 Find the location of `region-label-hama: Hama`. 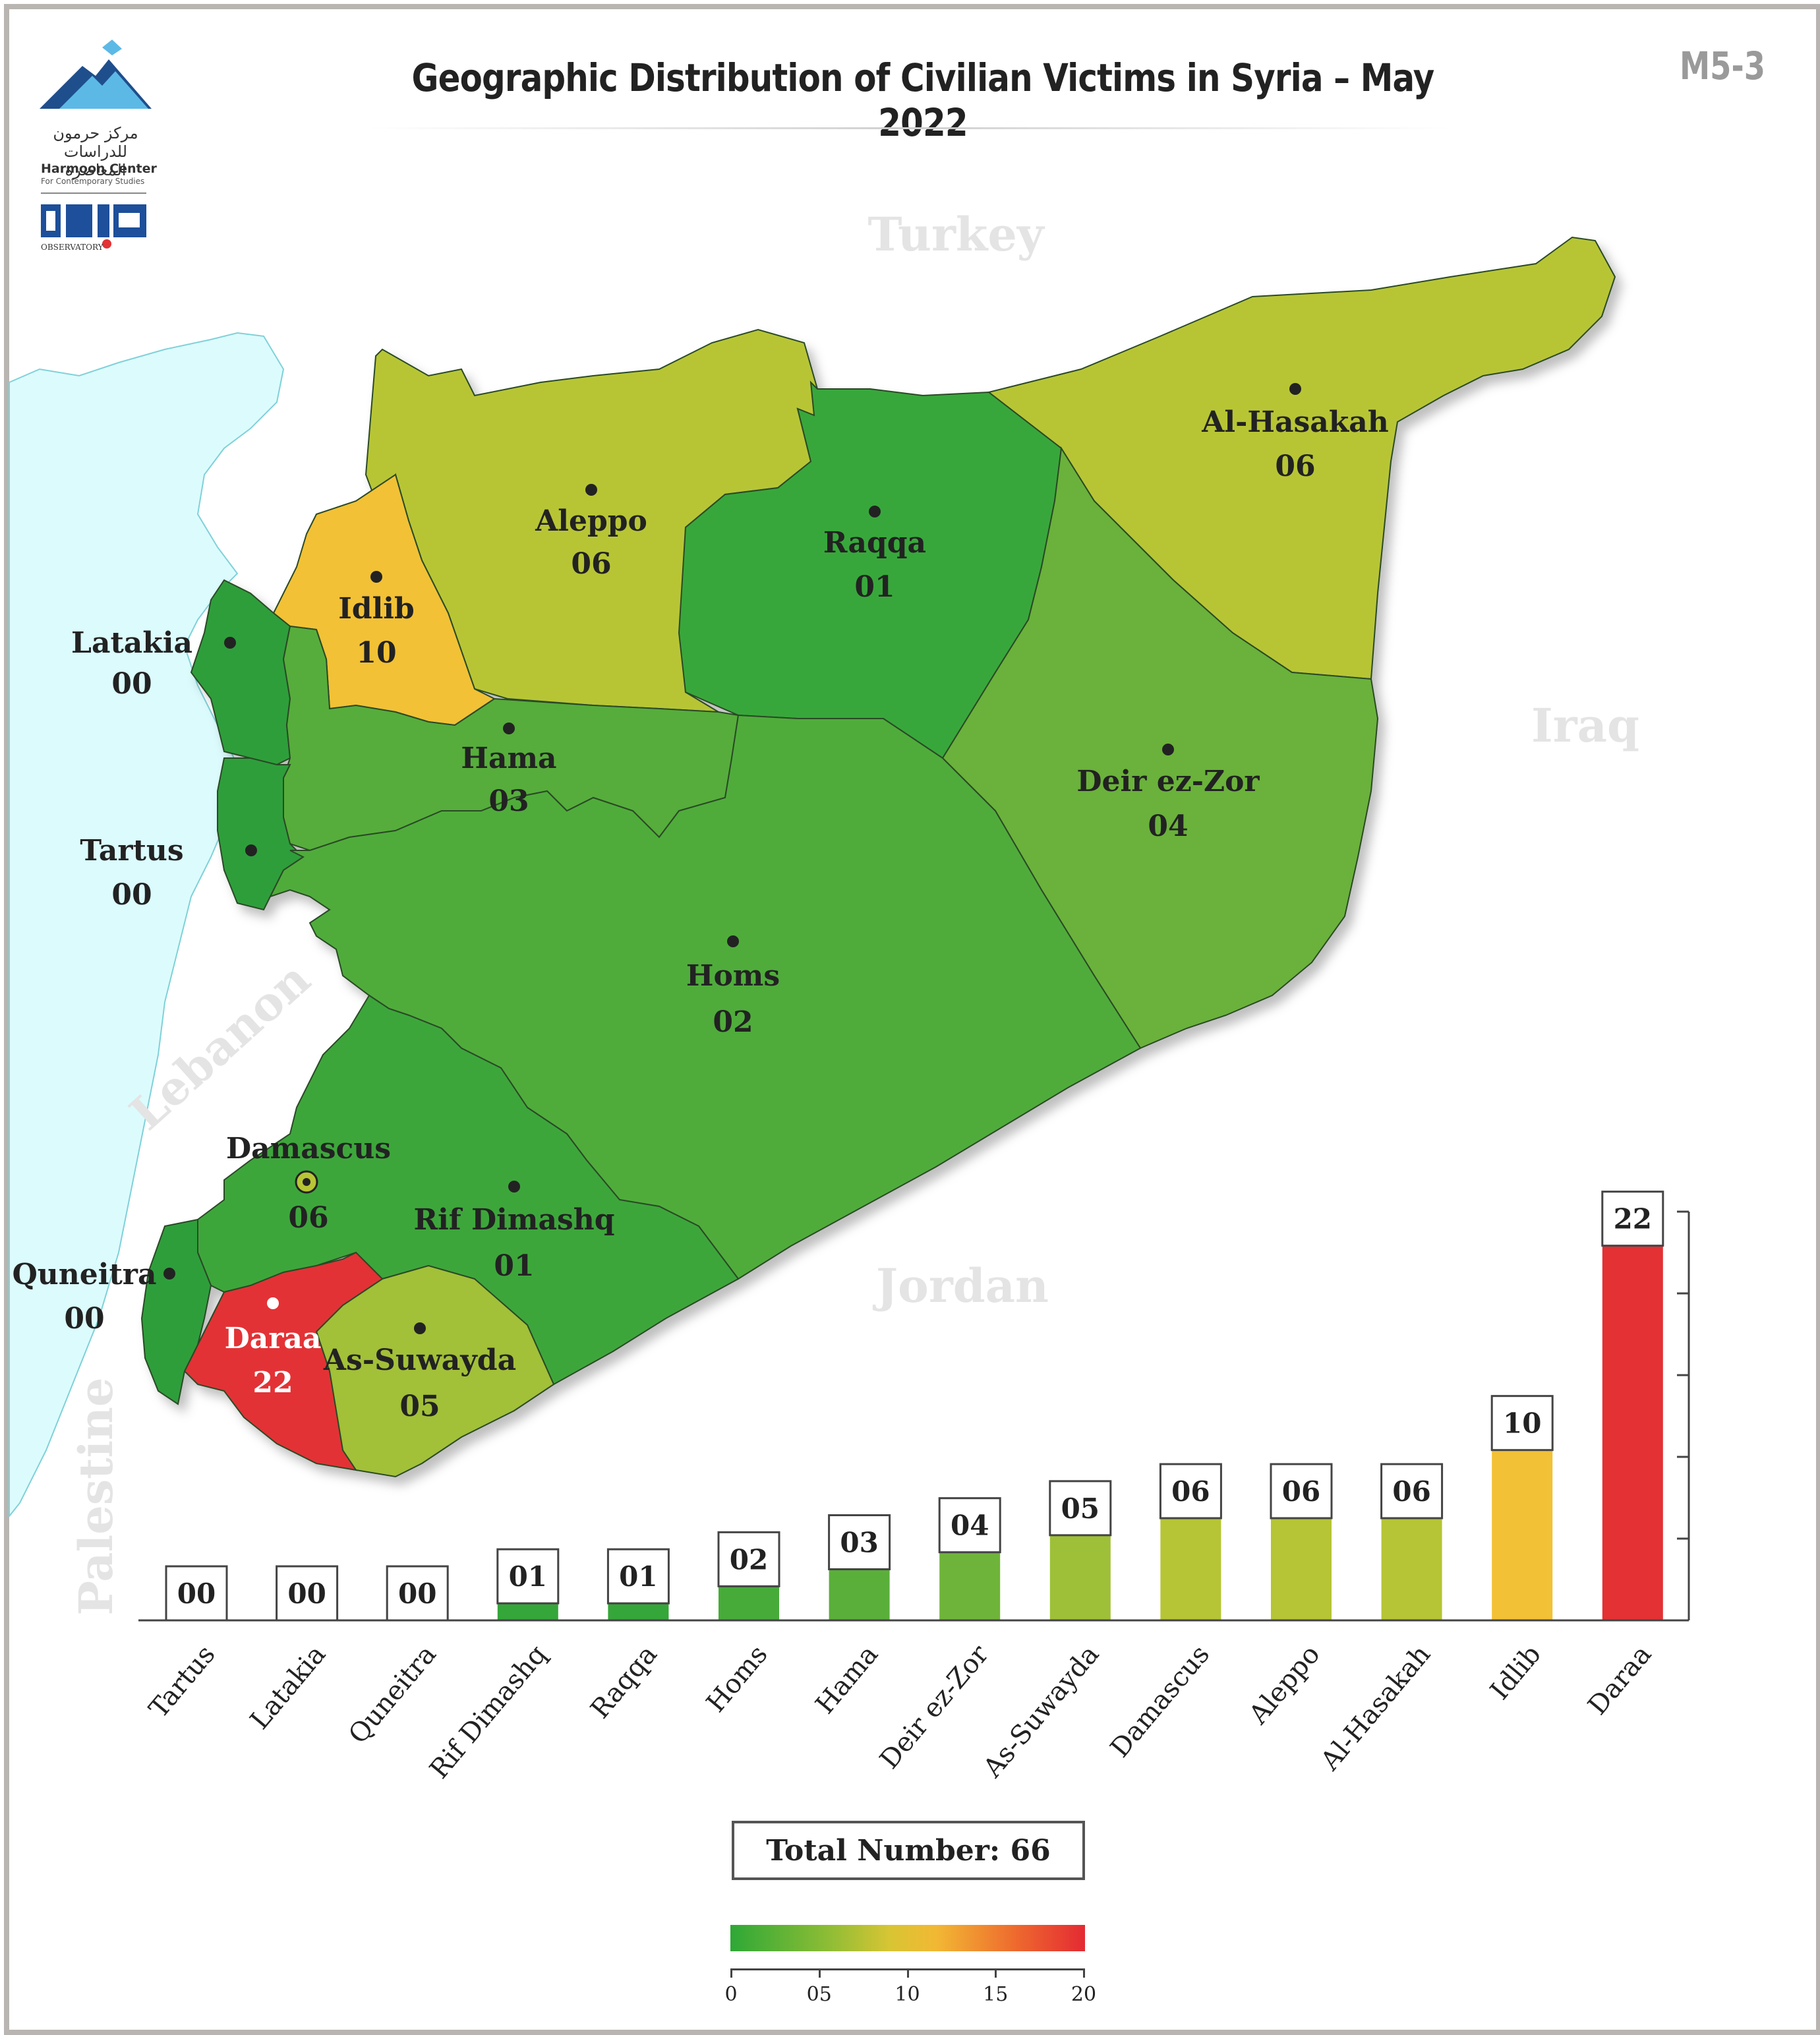

region-label-hama: Hama is located at coordinates (508, 758).